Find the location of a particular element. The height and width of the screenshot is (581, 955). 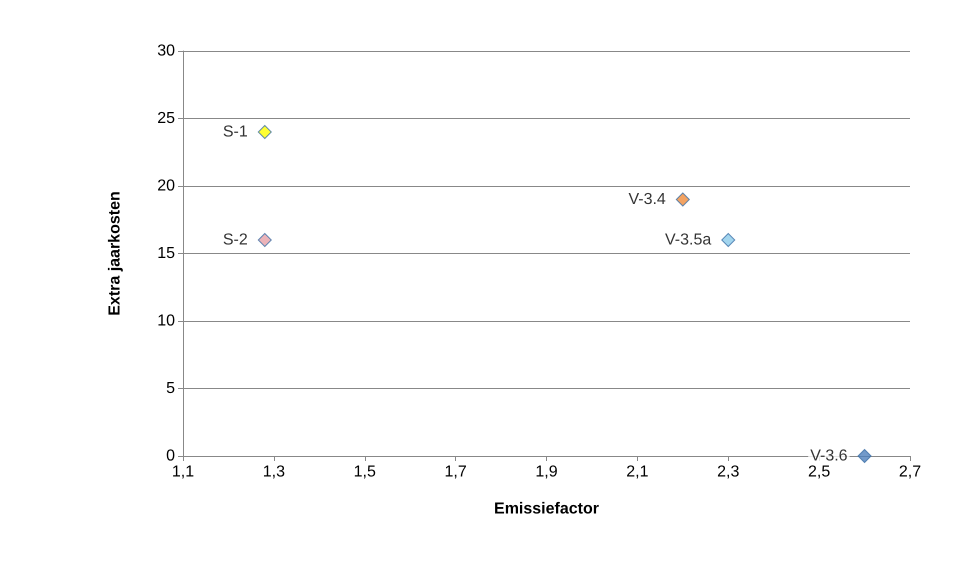

series-label: S-1 is located at coordinates (235, 132).